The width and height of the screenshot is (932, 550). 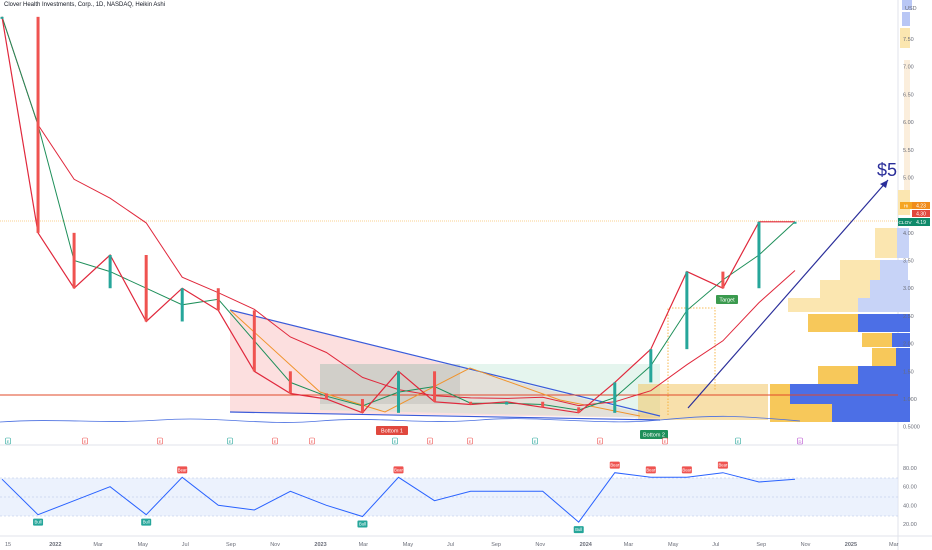 What do you see at coordinates (654, 434) in the screenshot?
I see `bottom2-label-bg` at bounding box center [654, 434].